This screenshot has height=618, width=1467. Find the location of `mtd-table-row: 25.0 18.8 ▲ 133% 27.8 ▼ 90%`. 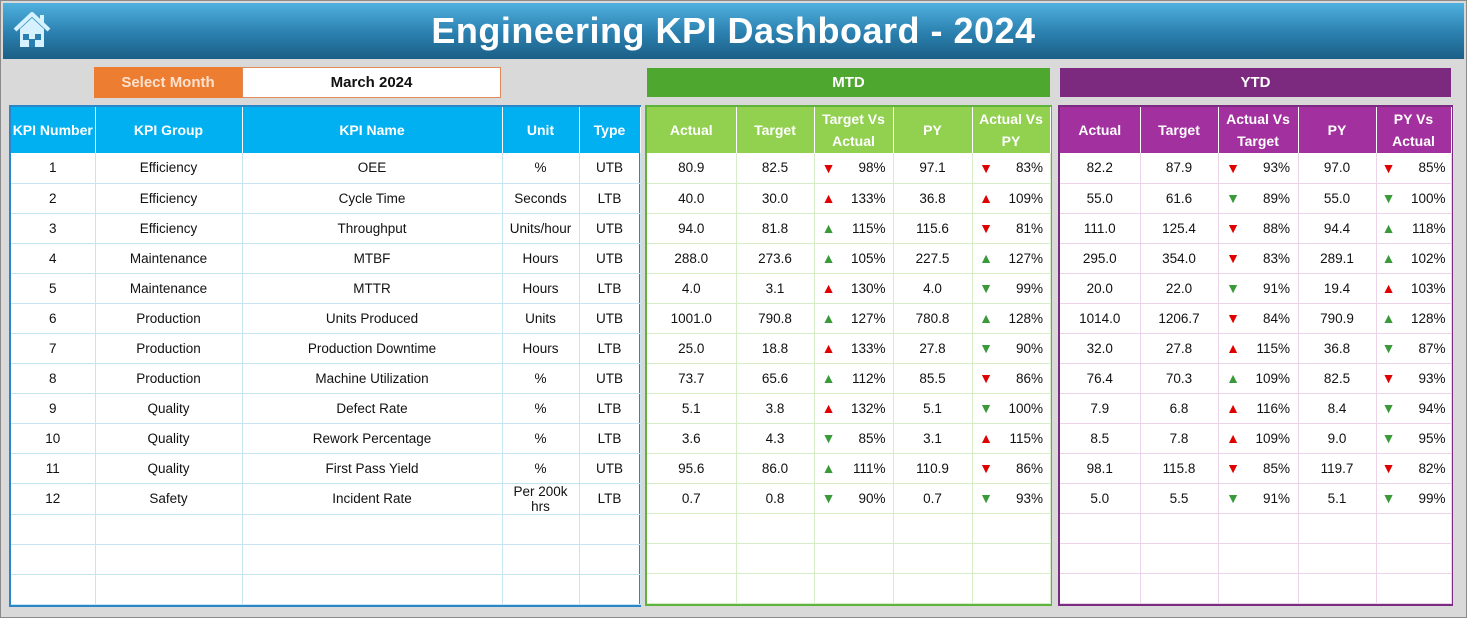

mtd-table-row: 25.0 18.8 ▲ 133% 27.8 ▼ 90% is located at coordinates (849, 348).